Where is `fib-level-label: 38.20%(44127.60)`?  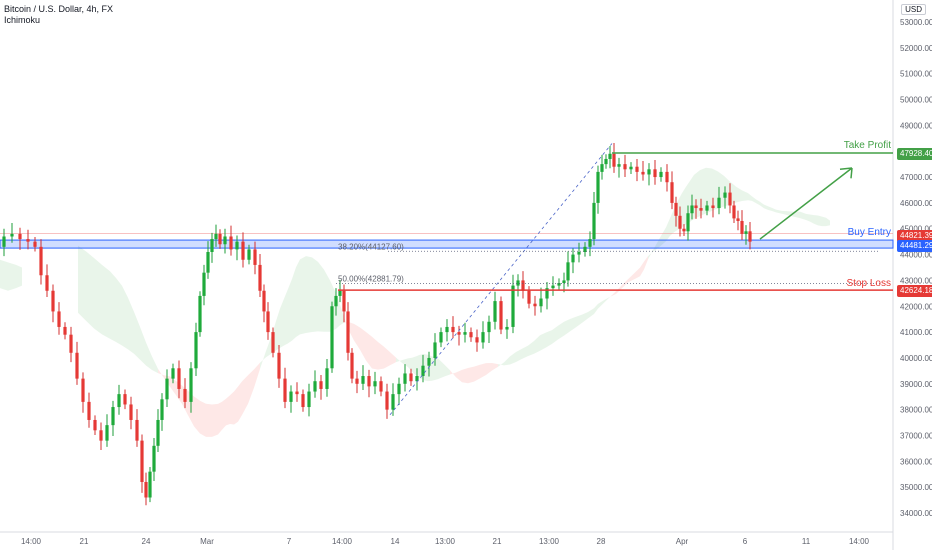
fib-level-label: 38.20%(44127.60) is located at coordinates (371, 246).